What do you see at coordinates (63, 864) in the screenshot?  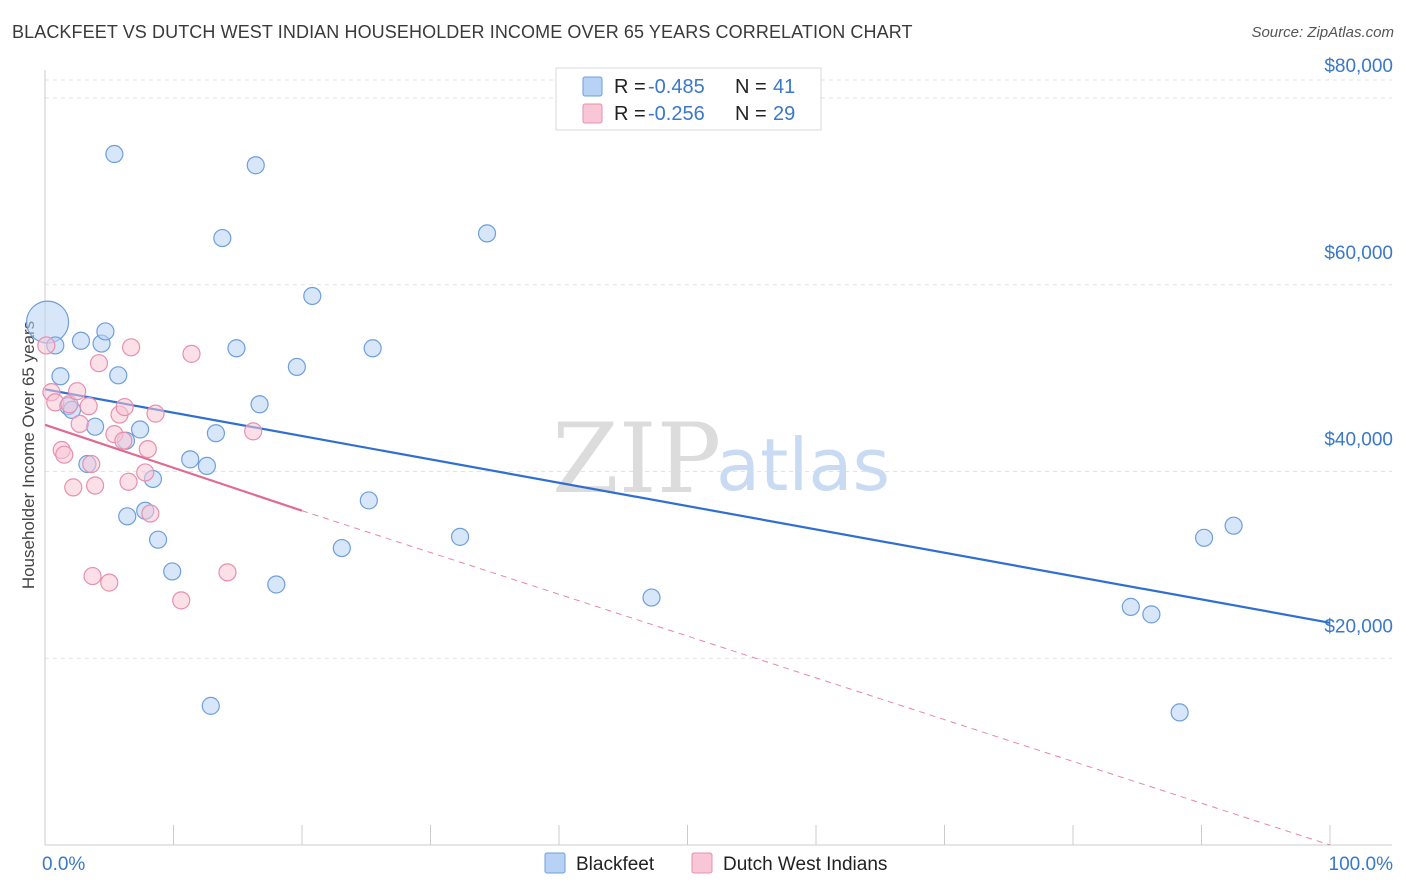 I see `x-tick-label-min: 0.0%` at bounding box center [63, 864].